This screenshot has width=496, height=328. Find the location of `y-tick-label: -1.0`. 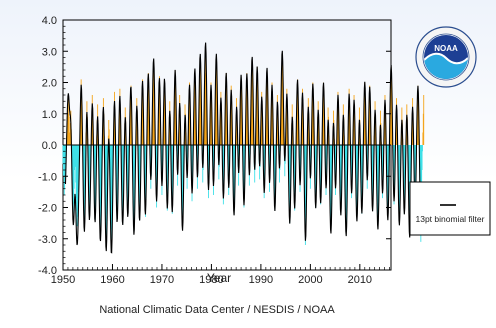

y-tick-label: -1.0 is located at coordinates (47, 177).